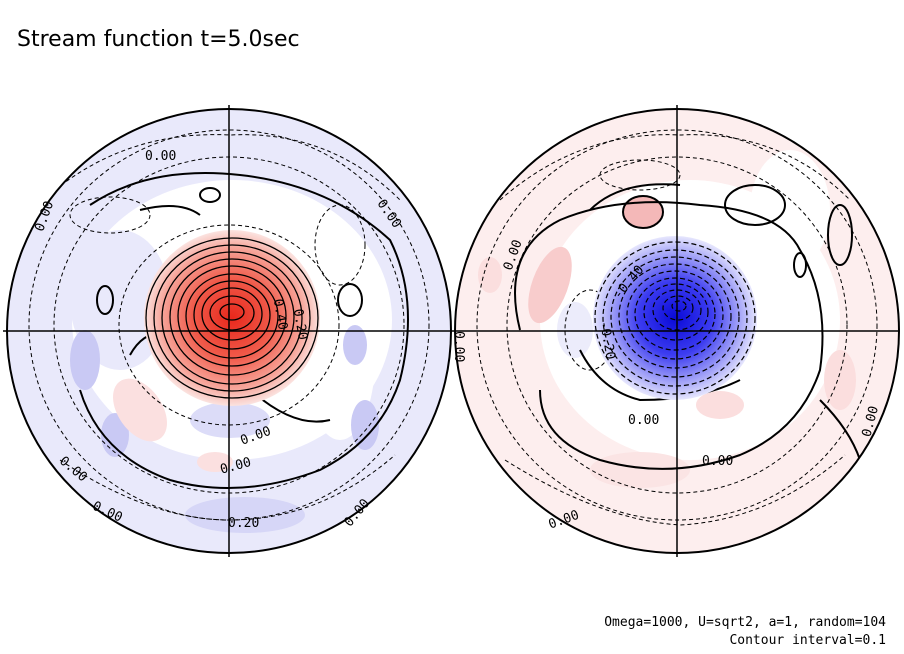  Describe the element at coordinates (158, 39) in the screenshot. I see `figure-title: Stream function t=5.0sec` at that location.